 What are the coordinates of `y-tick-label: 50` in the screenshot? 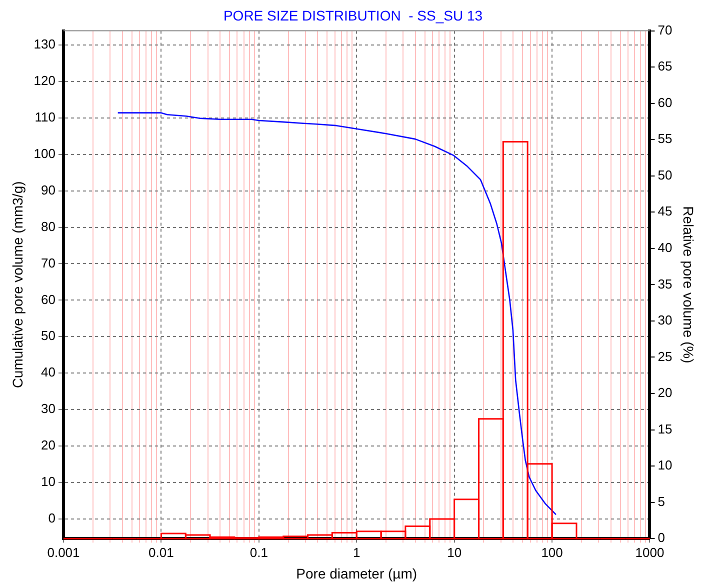 It's located at (48, 336).